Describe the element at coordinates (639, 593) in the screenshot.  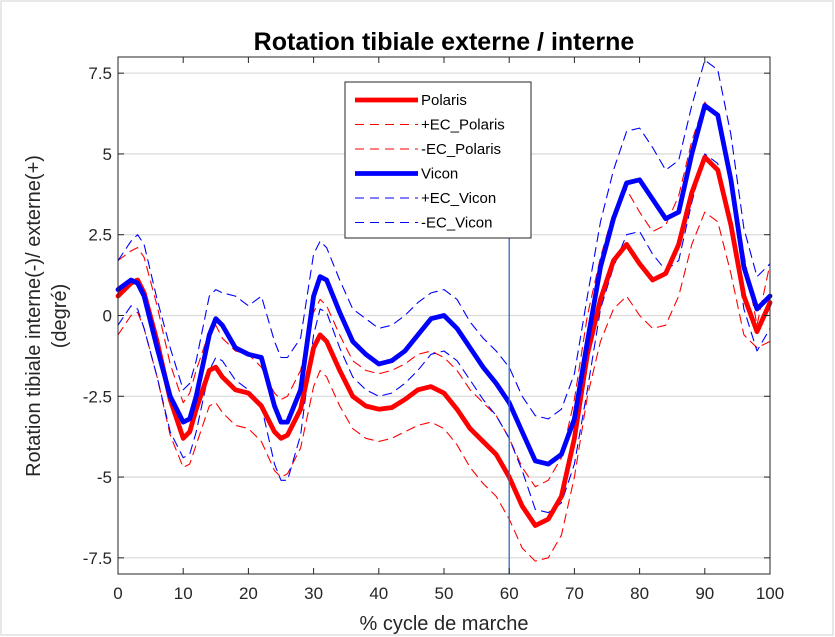
I see `x-tick-label: 80` at that location.